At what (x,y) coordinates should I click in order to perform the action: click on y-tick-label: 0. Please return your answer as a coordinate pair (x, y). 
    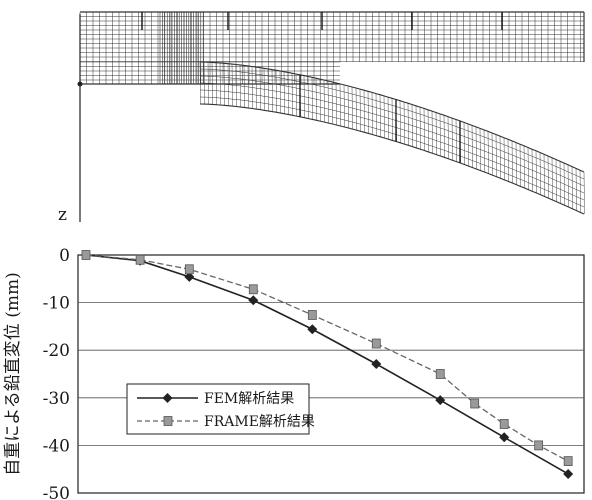
    Looking at the image, I should click on (64, 256).